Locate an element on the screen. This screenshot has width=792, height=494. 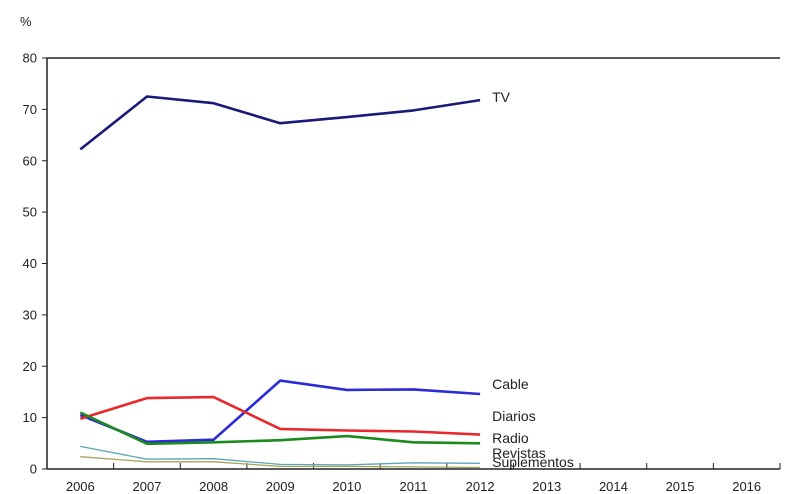
series-line-suplementos is located at coordinates (280, 462).